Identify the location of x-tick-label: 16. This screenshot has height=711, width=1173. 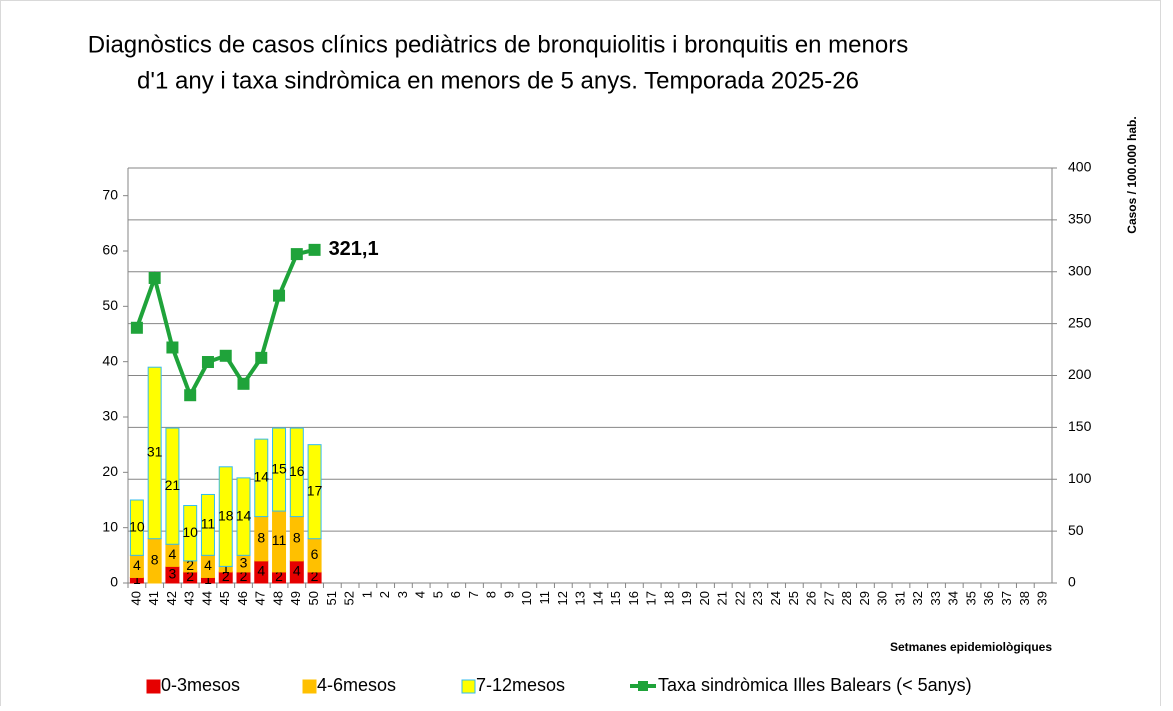
(633, 598).